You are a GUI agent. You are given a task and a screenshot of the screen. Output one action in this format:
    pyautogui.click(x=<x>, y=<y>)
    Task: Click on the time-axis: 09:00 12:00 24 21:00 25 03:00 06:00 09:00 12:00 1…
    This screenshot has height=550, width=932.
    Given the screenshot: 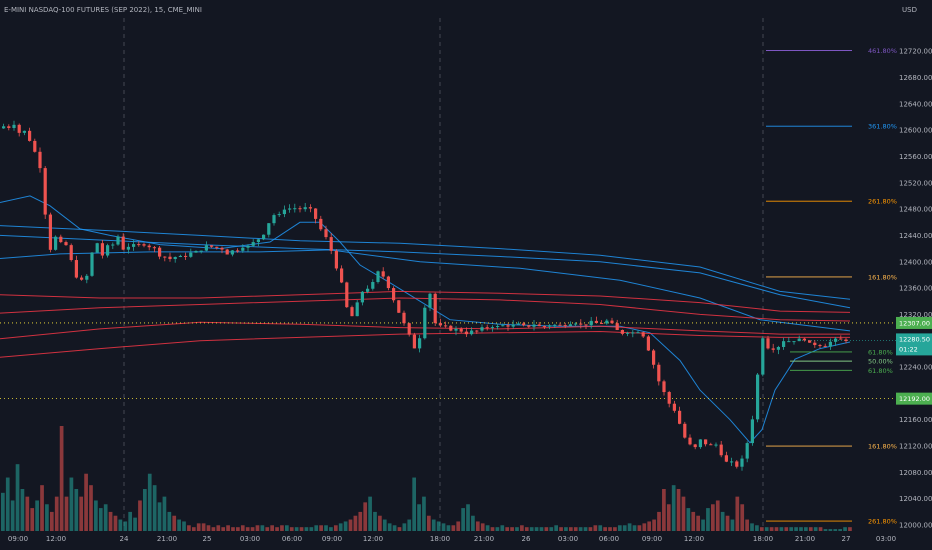 What is the action you would take?
    pyautogui.click(x=452, y=539)
    